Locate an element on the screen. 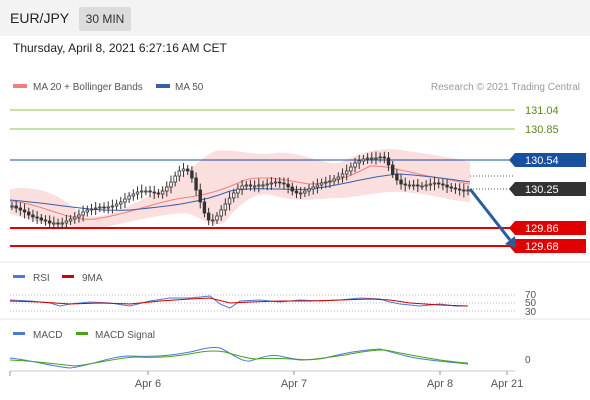  level-label-pivot: 130.54 is located at coordinates (542, 161).